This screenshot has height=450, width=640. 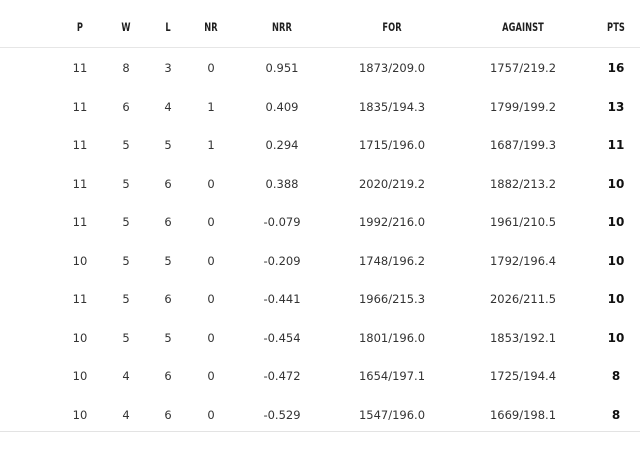 I want to click on table-row: 11 5 5 1 0.294 1715/196.0 1687/199.3 11, so click(x=320, y=144).